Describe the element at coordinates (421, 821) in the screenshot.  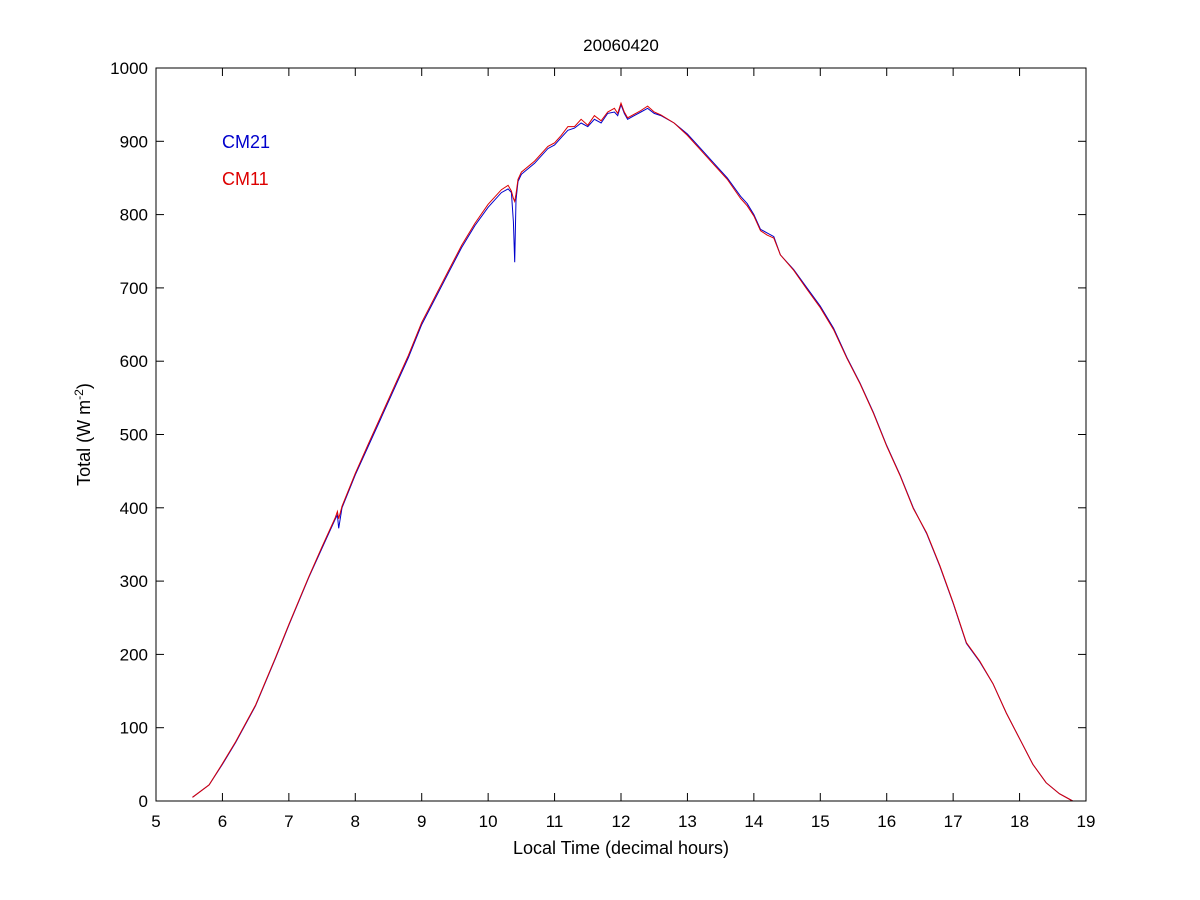
I see `x-tick-label: 9` at that location.